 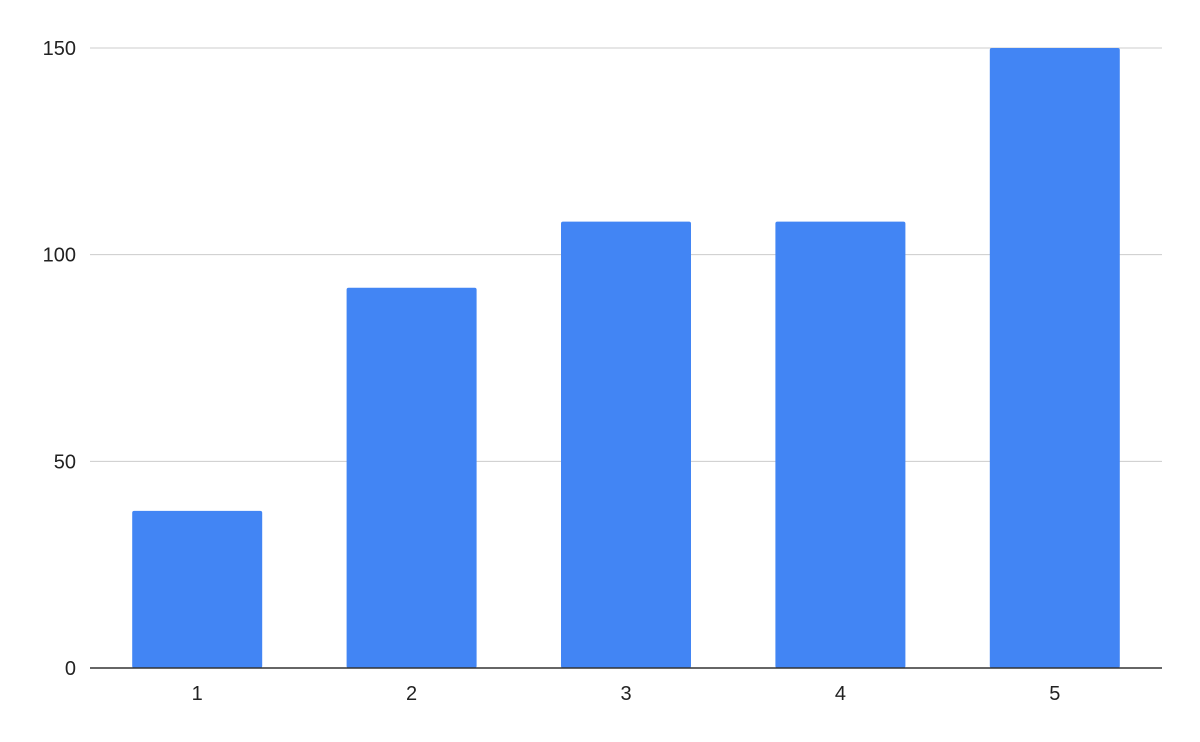 What do you see at coordinates (197, 694) in the screenshot?
I see `x-tick-label: 1` at bounding box center [197, 694].